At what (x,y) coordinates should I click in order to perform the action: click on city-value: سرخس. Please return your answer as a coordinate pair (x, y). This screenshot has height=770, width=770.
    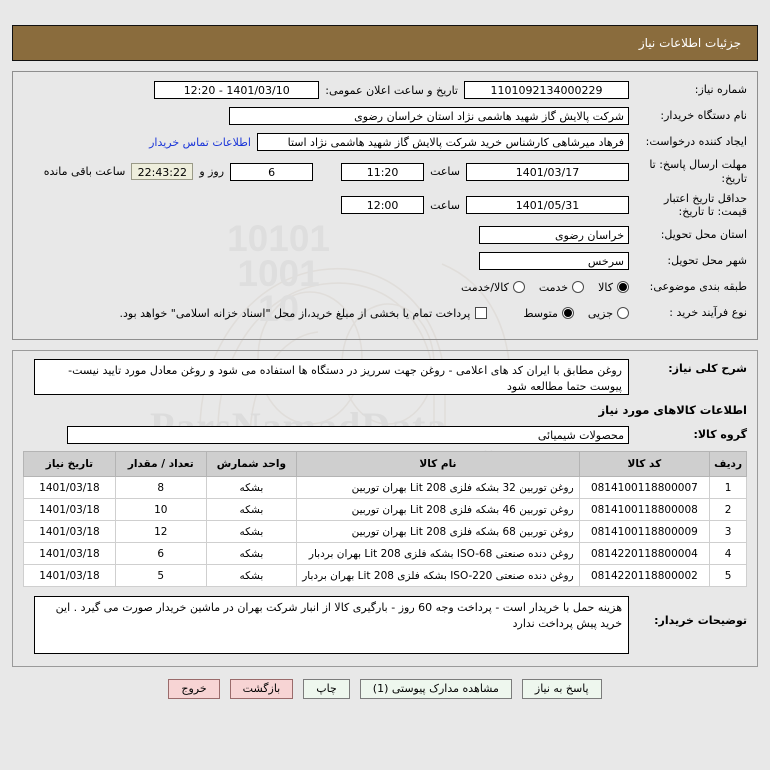
    Looking at the image, I should click on (554, 261).